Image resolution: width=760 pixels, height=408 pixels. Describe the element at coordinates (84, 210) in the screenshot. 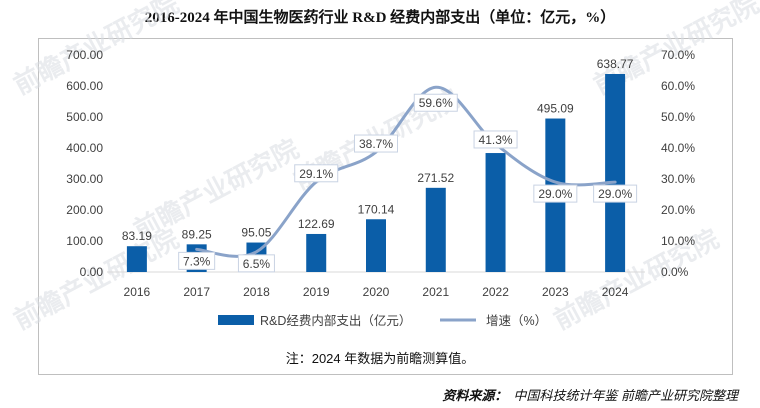

I see `y-left-tick-label: 200.00` at that location.